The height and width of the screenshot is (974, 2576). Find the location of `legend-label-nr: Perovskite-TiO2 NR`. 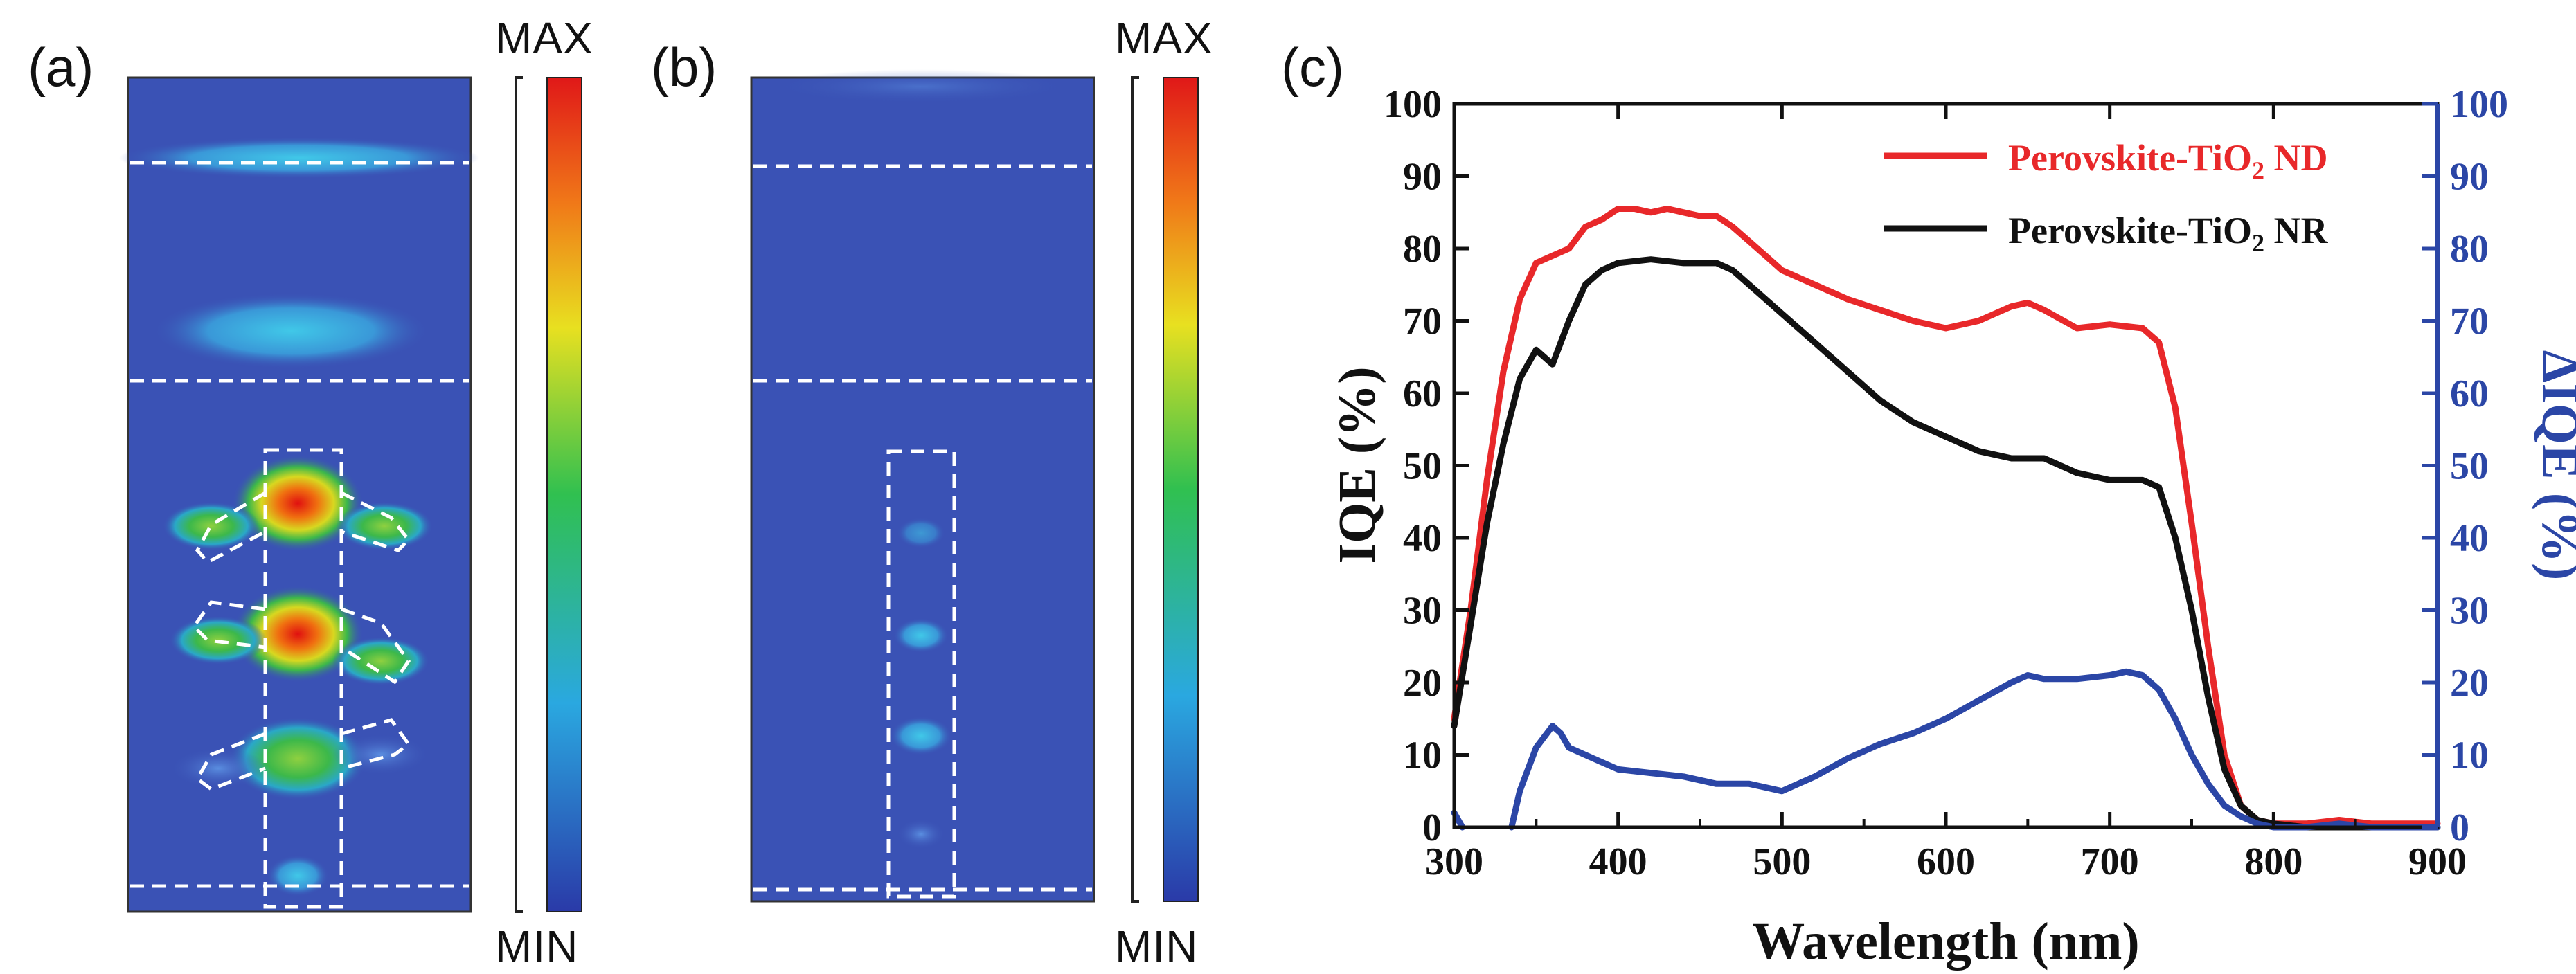

legend-label-nr: Perovskite-TiO2 NR is located at coordinates (2168, 233).